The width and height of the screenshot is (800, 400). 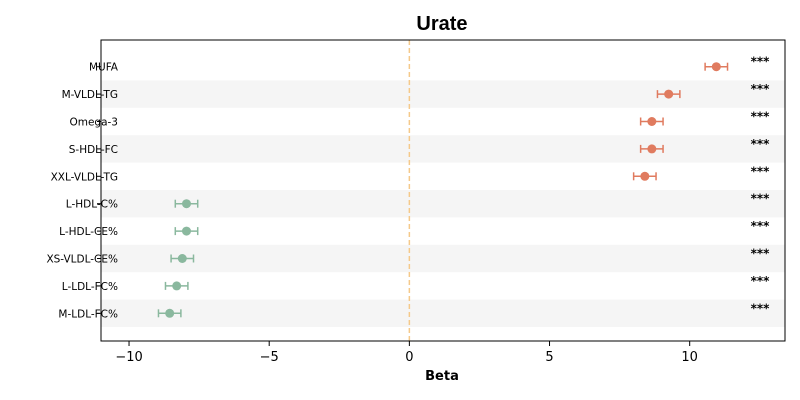 I want to click on x-tick-label: 0, so click(x=409, y=357).